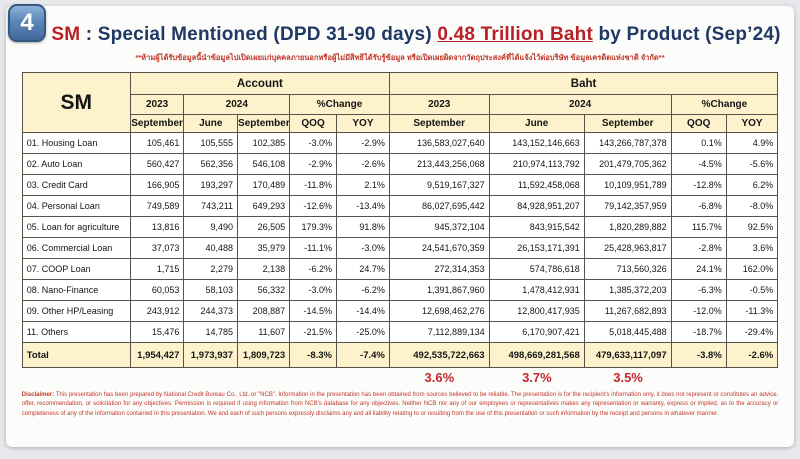 Image resolution: width=800 pixels, height=459 pixels. I want to click on table-cell: 13,816, so click(157, 227).